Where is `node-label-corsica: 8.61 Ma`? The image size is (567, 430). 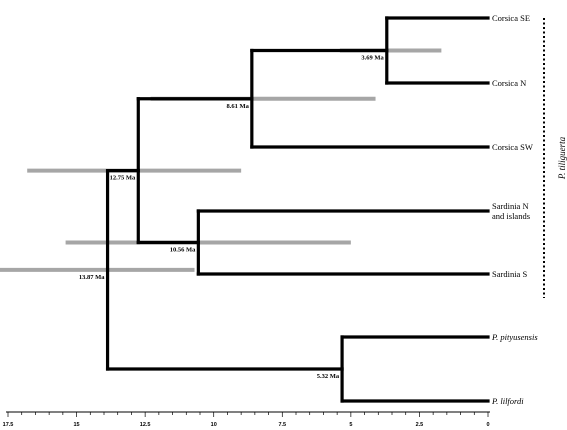
node-label-corsica: 8.61 Ma is located at coordinates (237, 106).